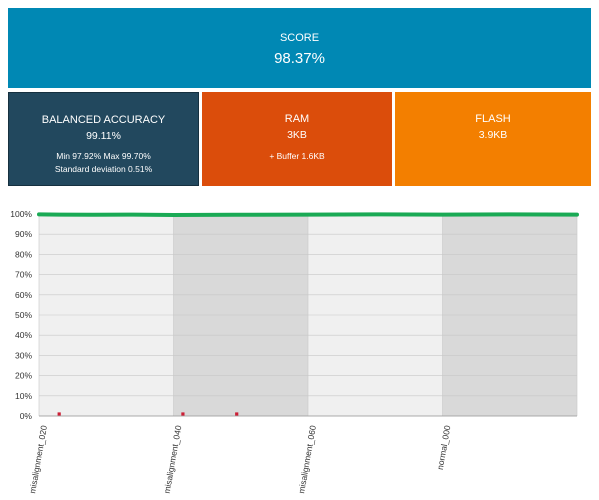 The height and width of the screenshot is (500, 599). Describe the element at coordinates (307, 459) in the screenshot. I see `x-tick-label: misalignment_060` at that location.